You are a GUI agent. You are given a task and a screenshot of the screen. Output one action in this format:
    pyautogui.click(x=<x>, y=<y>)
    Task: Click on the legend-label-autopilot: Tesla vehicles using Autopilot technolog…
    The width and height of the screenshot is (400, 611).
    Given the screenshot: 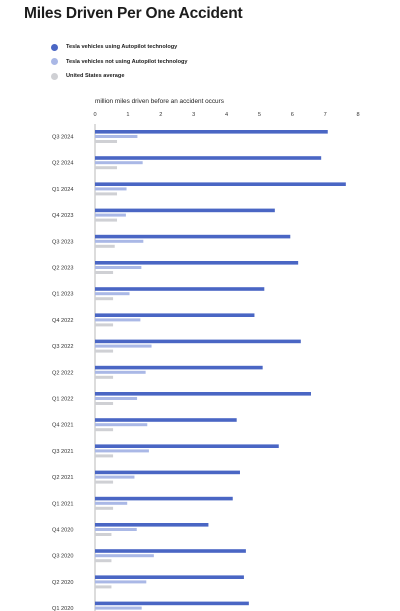 What is the action you would take?
    pyautogui.click(x=122, y=47)
    